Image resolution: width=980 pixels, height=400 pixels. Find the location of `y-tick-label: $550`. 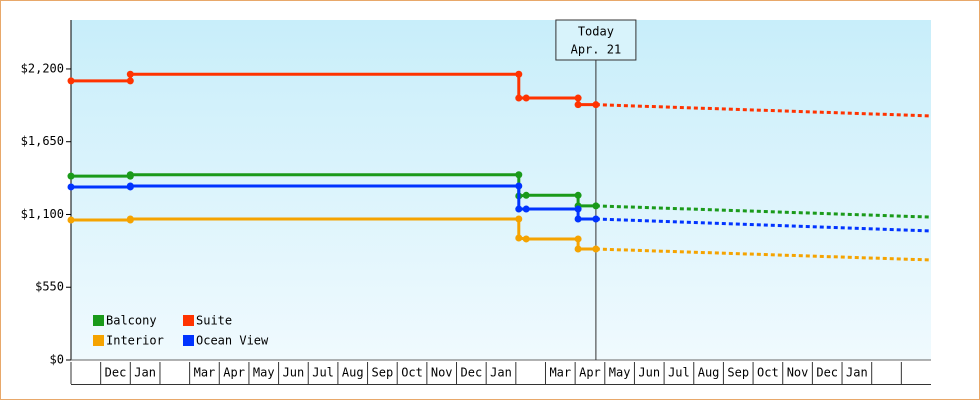

y-tick-label: $550 is located at coordinates (49, 287).